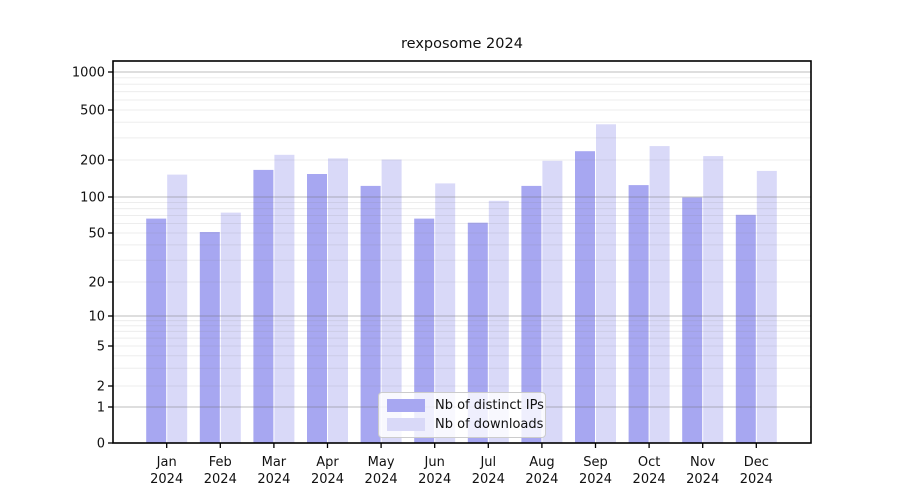 This screenshot has height=500, width=900. I want to click on x-tick-label-month: Nov, so click(703, 462).